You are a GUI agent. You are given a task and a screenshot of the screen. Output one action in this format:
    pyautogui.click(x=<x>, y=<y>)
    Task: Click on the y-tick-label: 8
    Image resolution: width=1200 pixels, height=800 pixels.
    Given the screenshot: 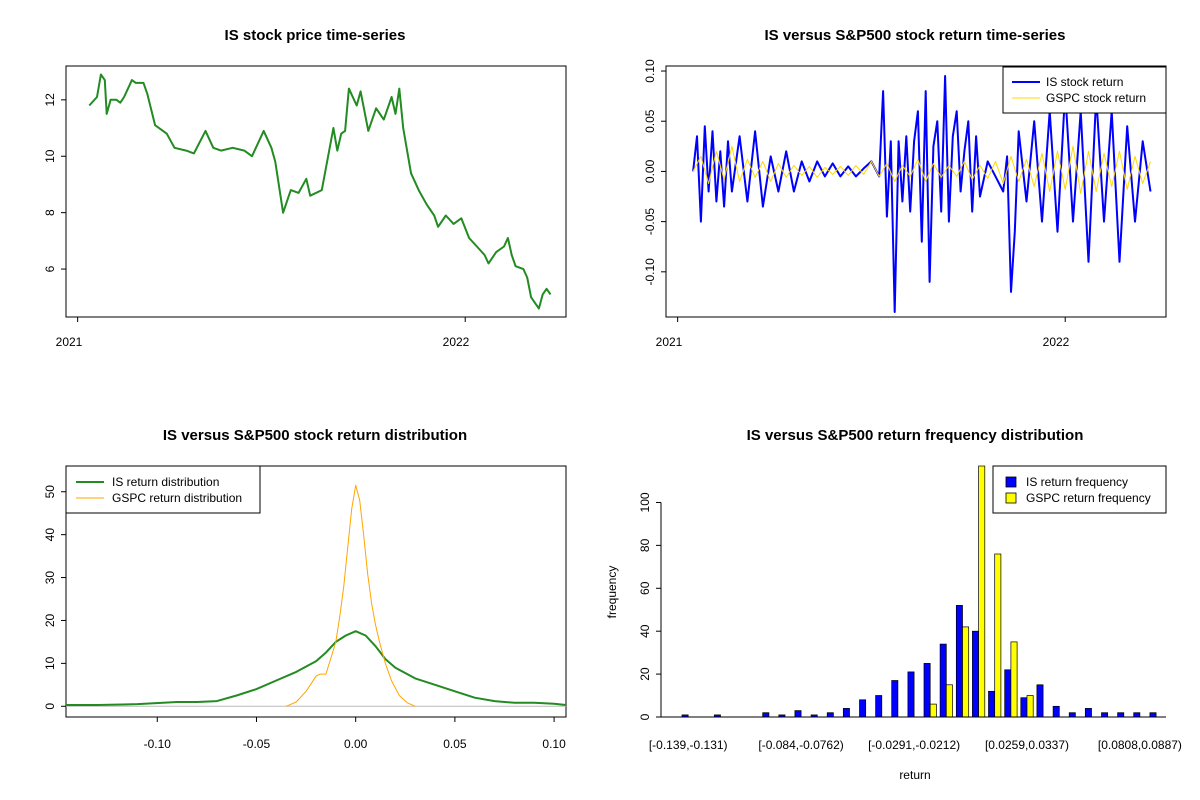 What is the action you would take?
    pyautogui.click(x=50, y=212)
    